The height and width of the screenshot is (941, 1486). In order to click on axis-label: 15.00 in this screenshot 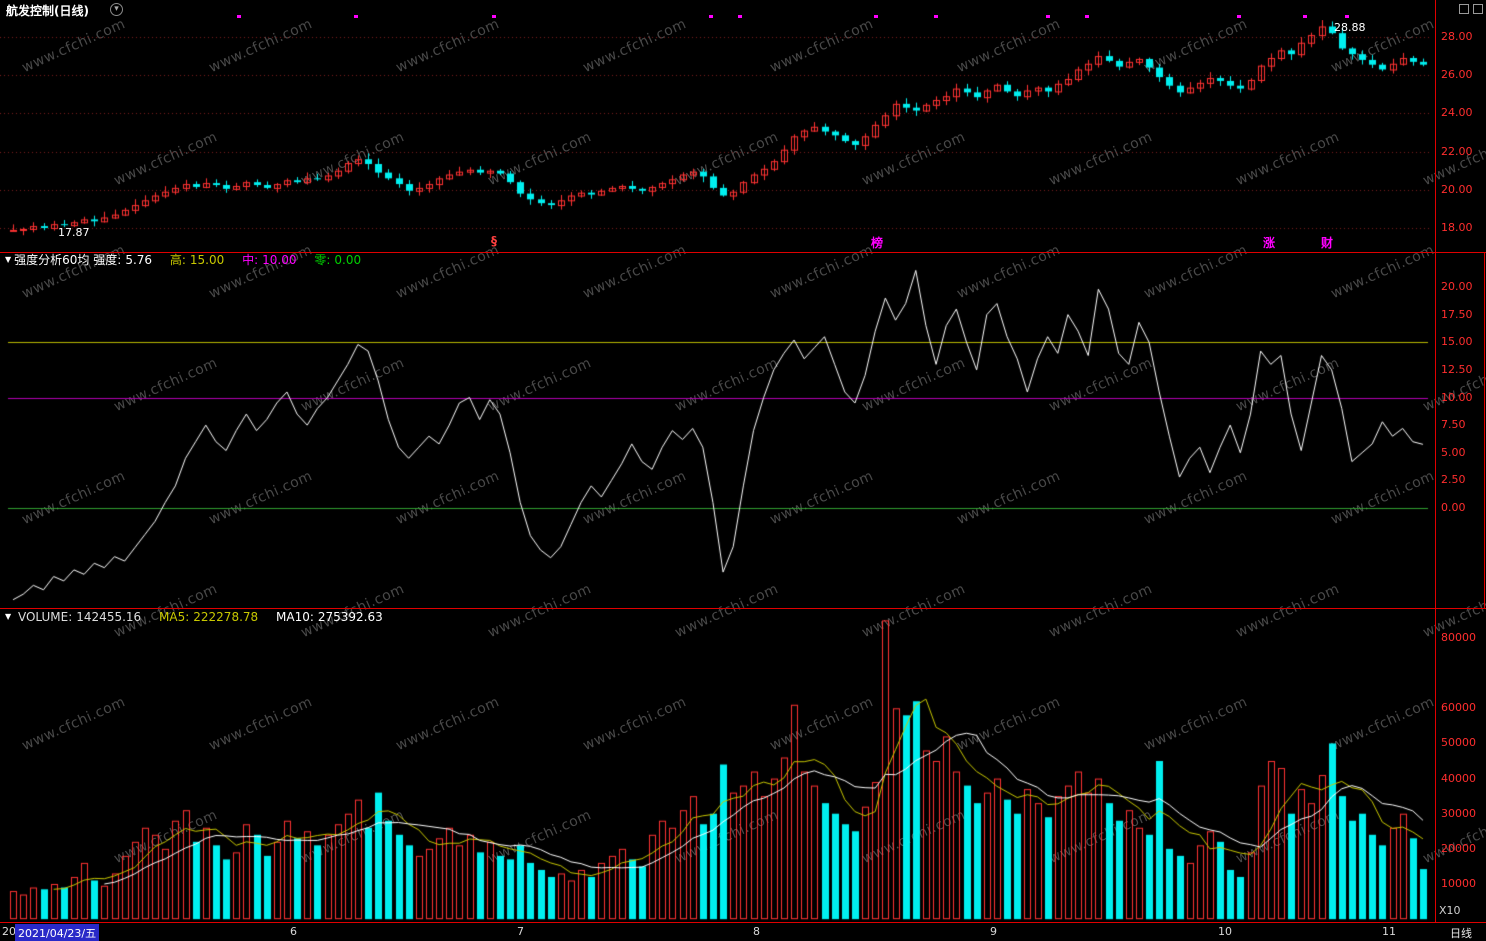, I will do `click(1457, 342)`.